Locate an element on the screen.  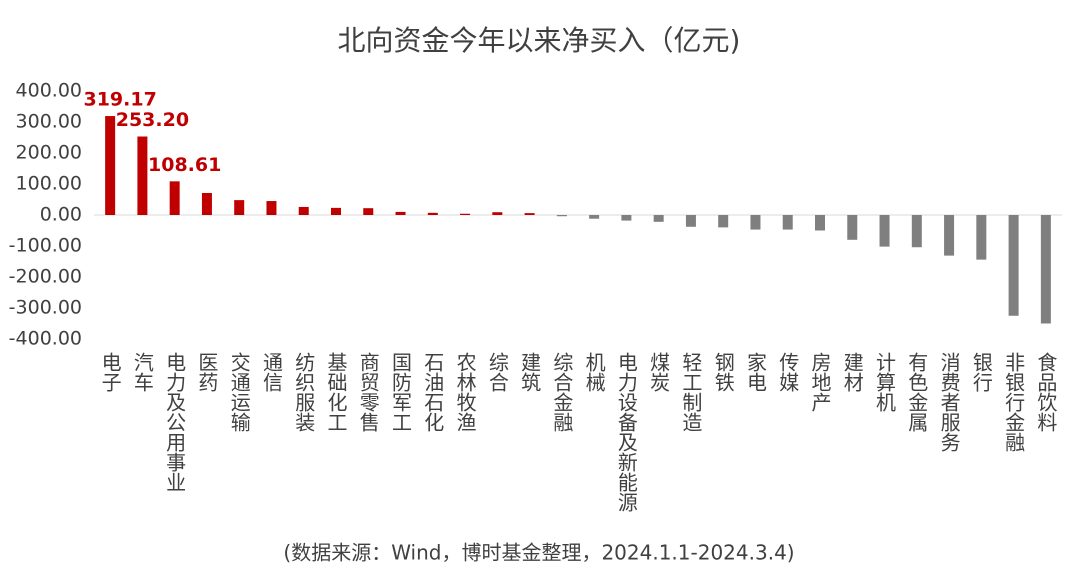
x-tick-label: 电力设备及新能源 is located at coordinates (626, 432).